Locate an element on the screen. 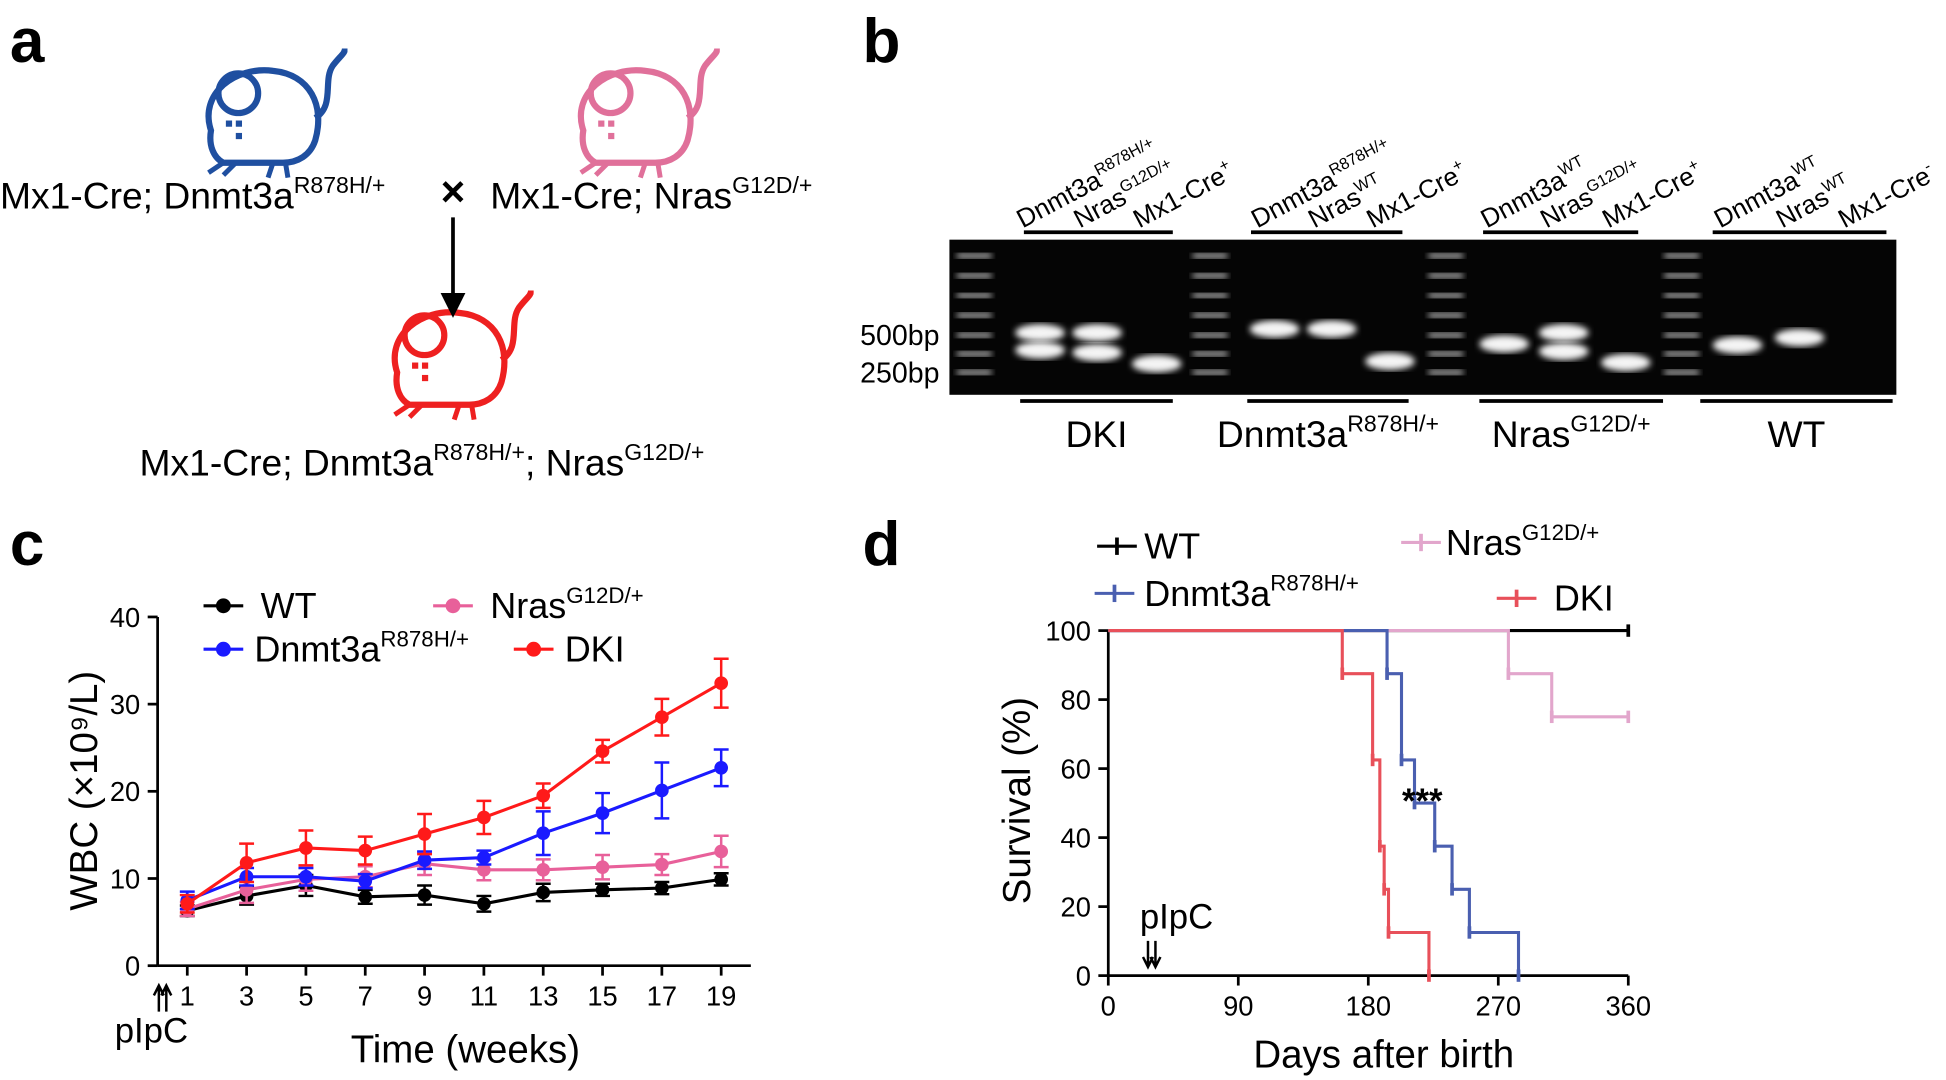 The height and width of the screenshot is (1080, 1946). survival-curve is located at coordinates (1314, 802).